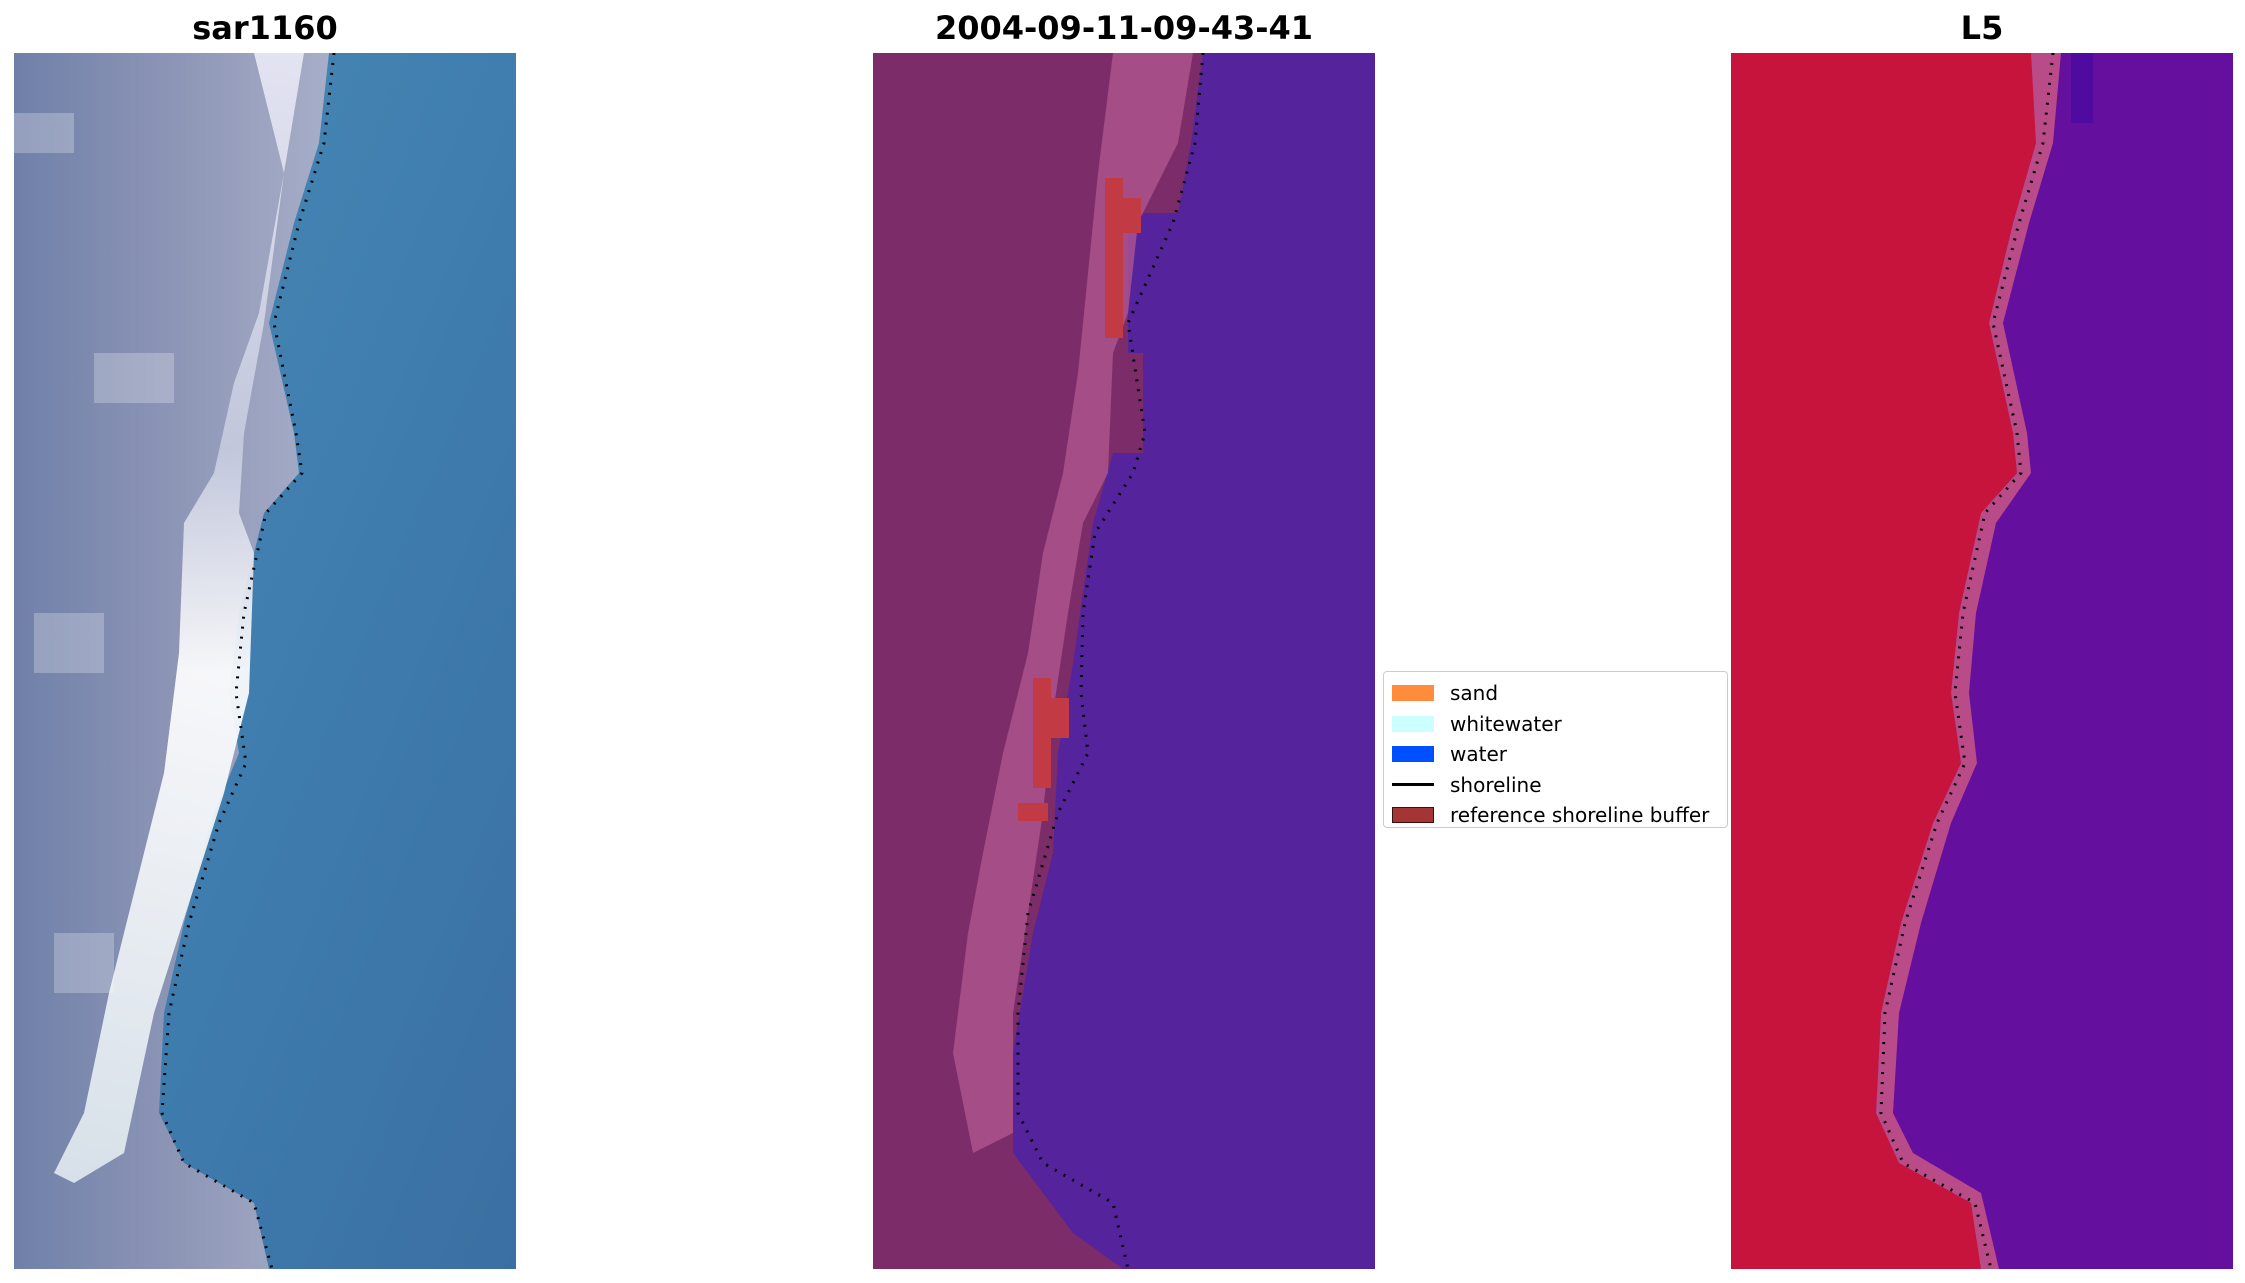 This screenshot has height=1283, width=2245. What do you see at coordinates (1474, 693) in the screenshot?
I see `legend-label: sand` at bounding box center [1474, 693].